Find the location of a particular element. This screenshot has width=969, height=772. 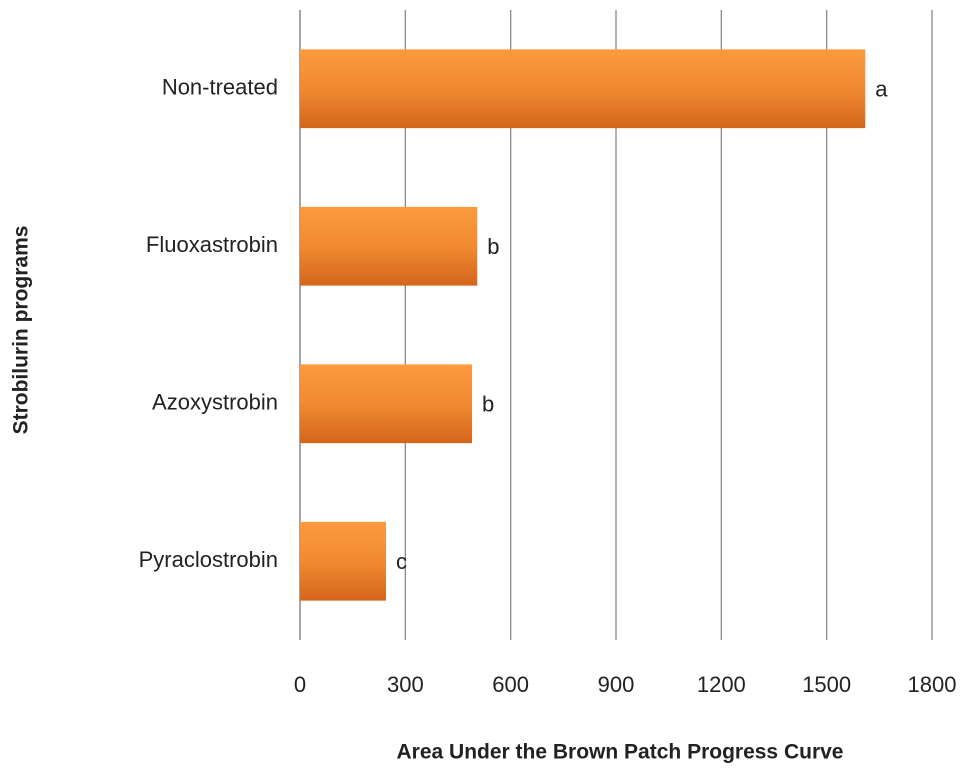

x-tick-label: 1500 is located at coordinates (826, 684).